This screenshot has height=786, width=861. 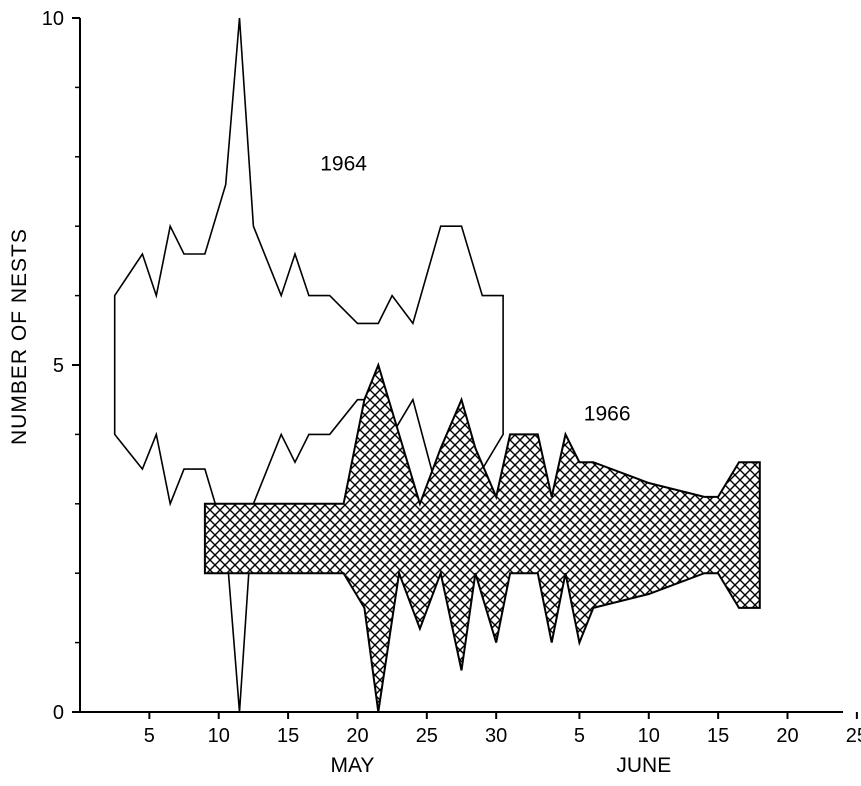 I want to click on y-axis-title: NUMBER OF NESTS, so click(x=19, y=336).